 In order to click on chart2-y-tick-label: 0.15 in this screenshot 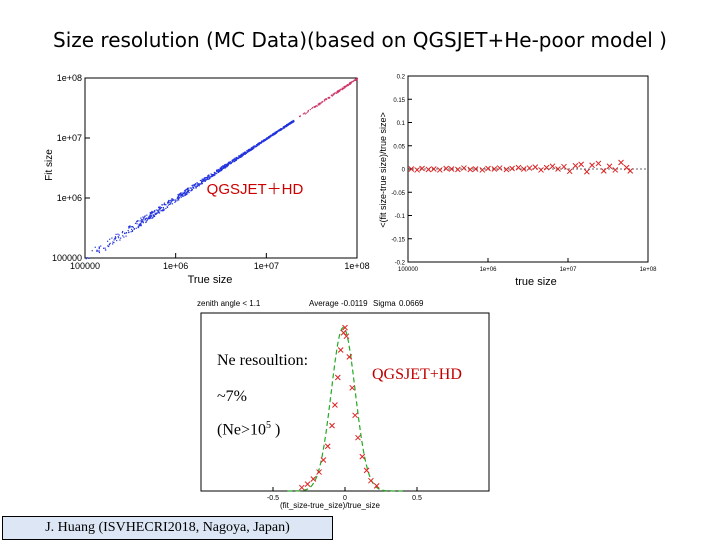, I will do `click(399, 101)`.